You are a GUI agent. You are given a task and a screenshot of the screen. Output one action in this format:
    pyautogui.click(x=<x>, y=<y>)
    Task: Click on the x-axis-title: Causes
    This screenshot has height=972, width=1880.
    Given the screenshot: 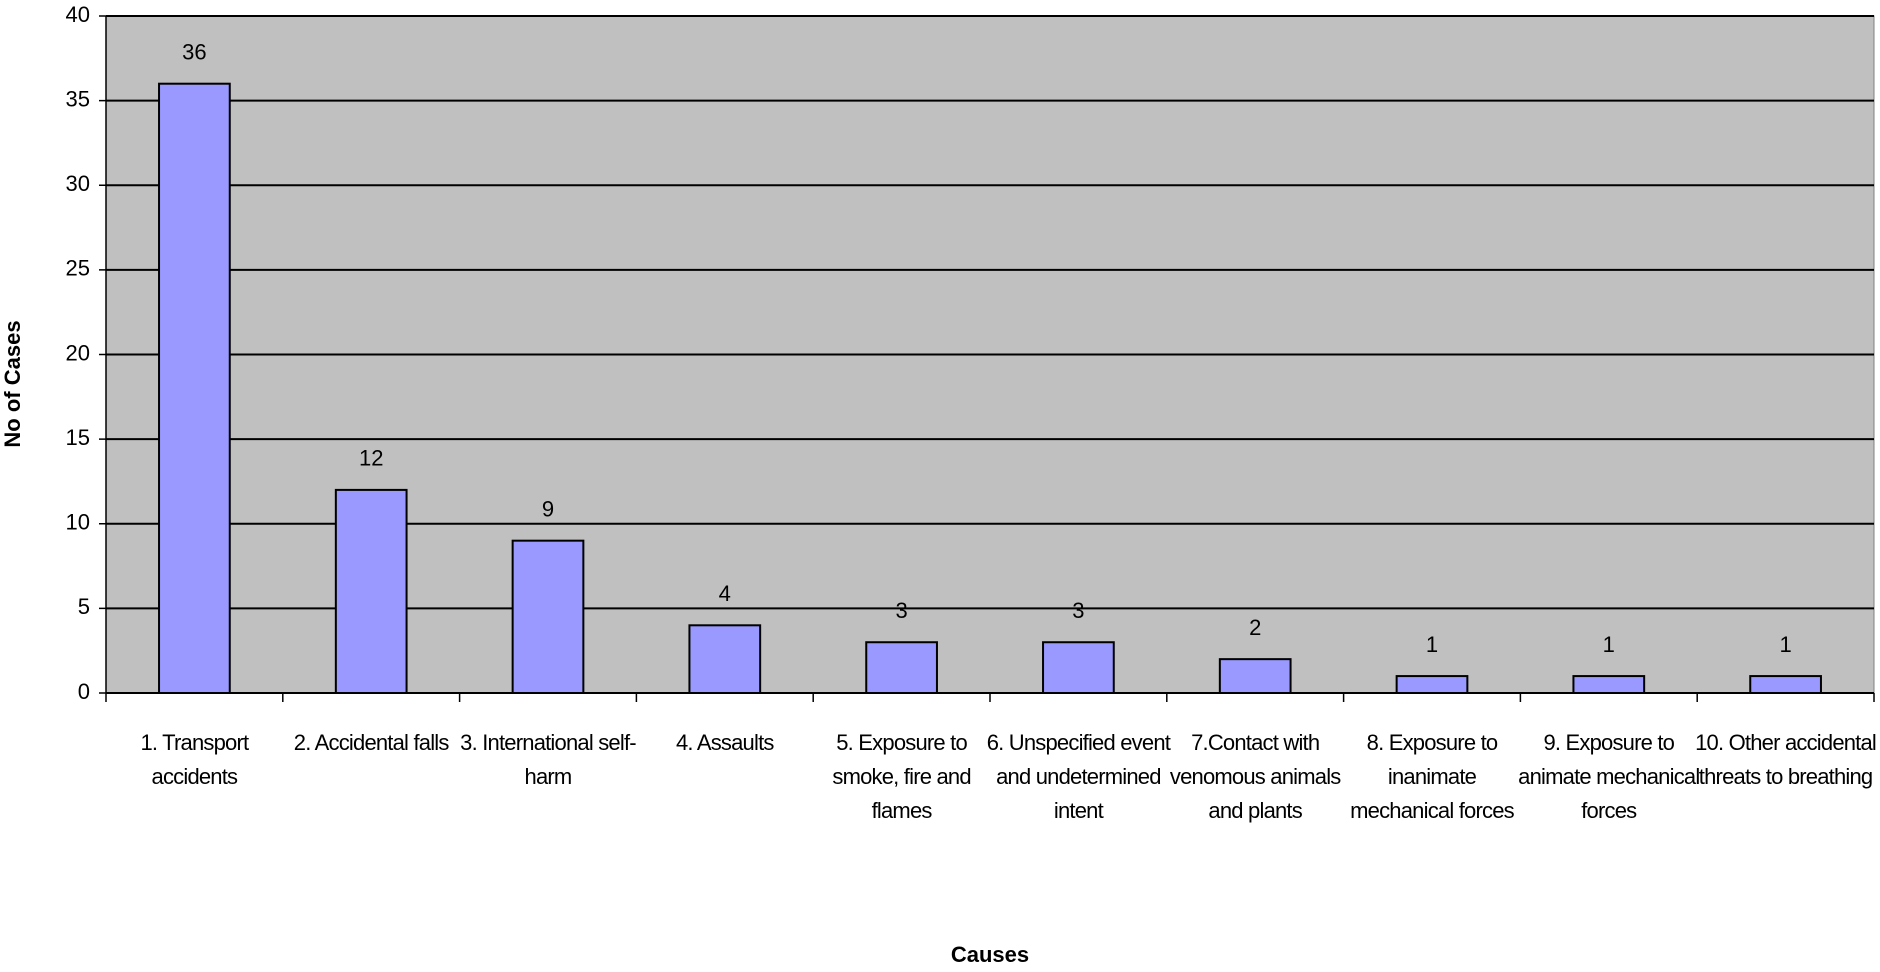 What is the action you would take?
    pyautogui.click(x=990, y=954)
    